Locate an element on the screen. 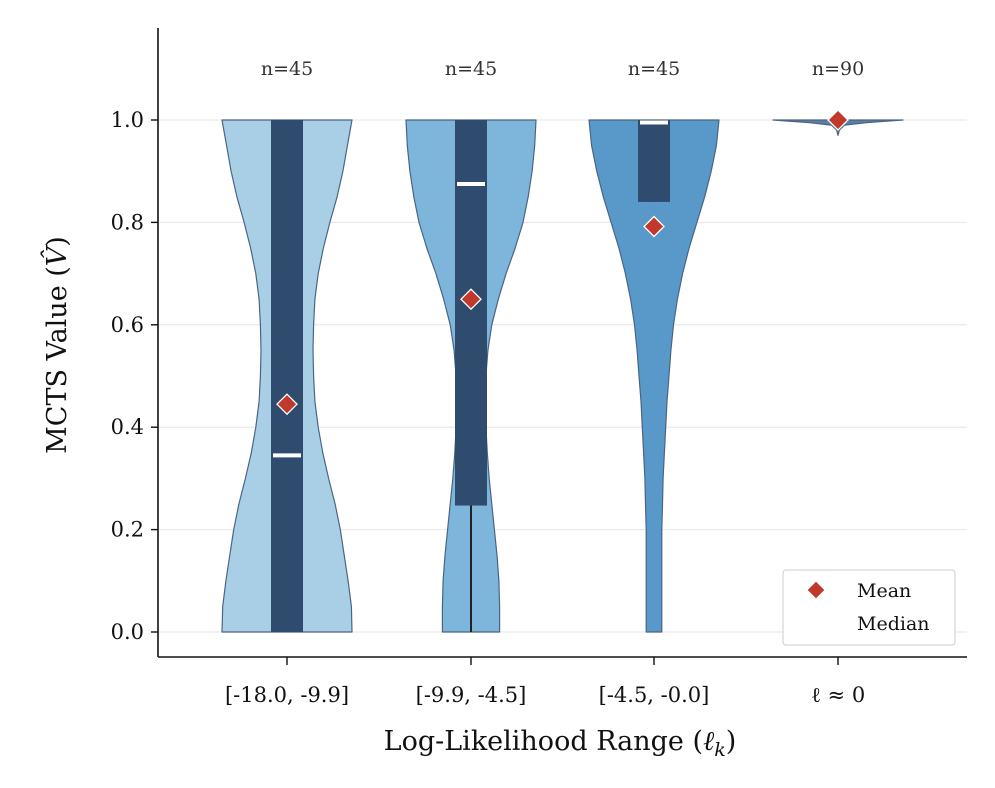 This screenshot has width=995, height=788. y-tick-label: 1.0 is located at coordinates (127, 120).